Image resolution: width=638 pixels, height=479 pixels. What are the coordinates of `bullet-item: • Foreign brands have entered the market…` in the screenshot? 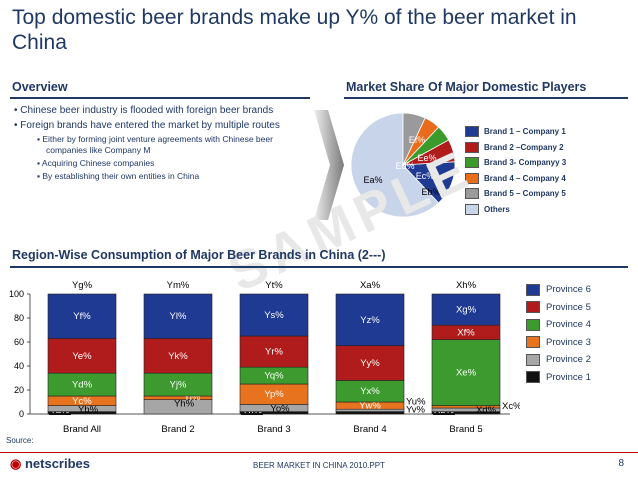 It's located at (147, 125).